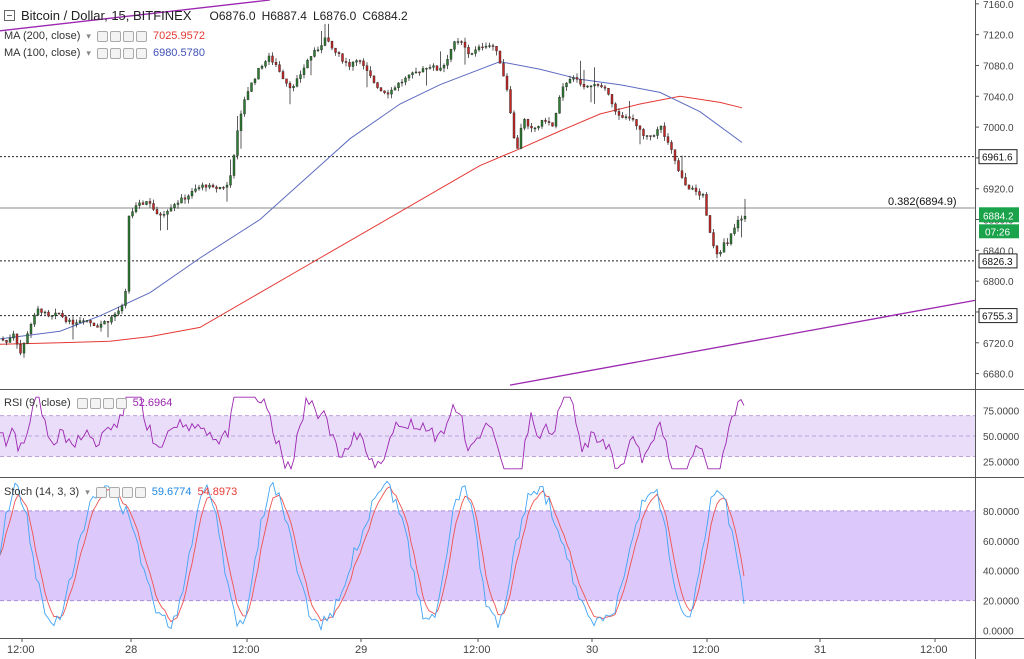 The height and width of the screenshot is (659, 1024). I want to click on price-tick-label: 6920.0, so click(998, 190).